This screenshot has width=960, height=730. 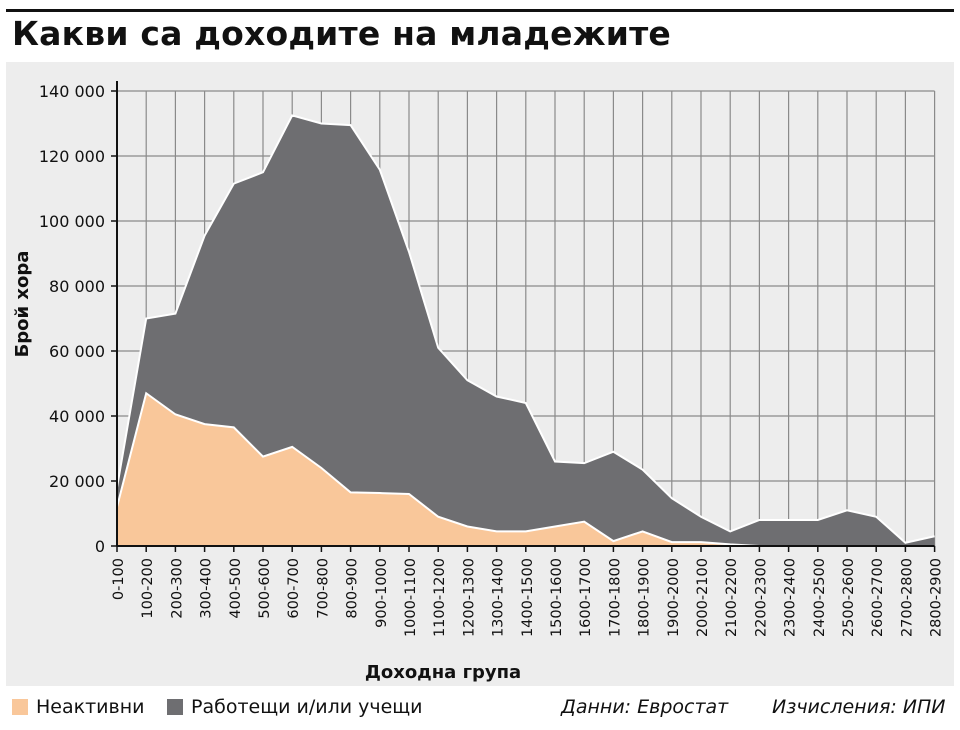 I want to click on x-tick-label: 1700-1800, so click(x=615, y=597).